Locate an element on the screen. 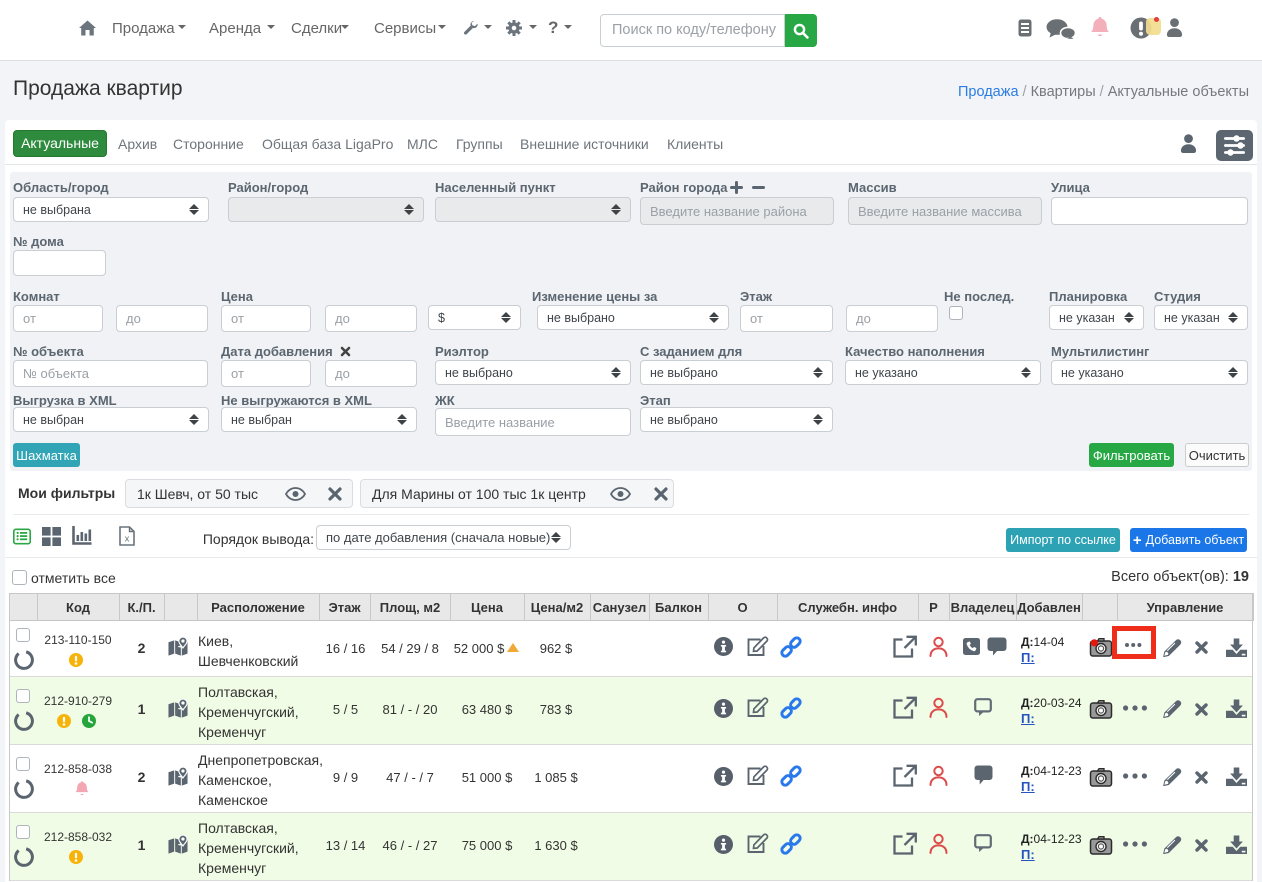 This screenshot has width=1262, height=882. svg-text: x is located at coordinates (127, 539).